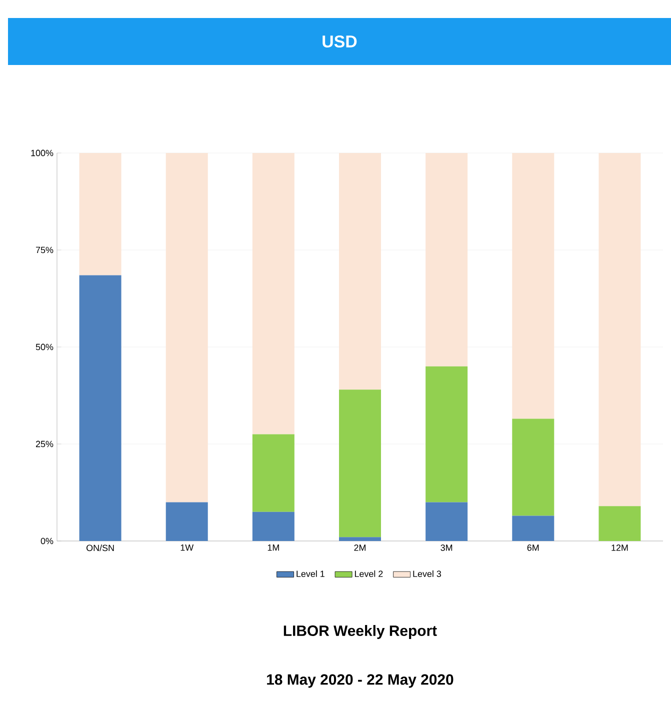  Describe the element at coordinates (273, 547) in the screenshot. I see `x-tick-label: 1M` at that location.